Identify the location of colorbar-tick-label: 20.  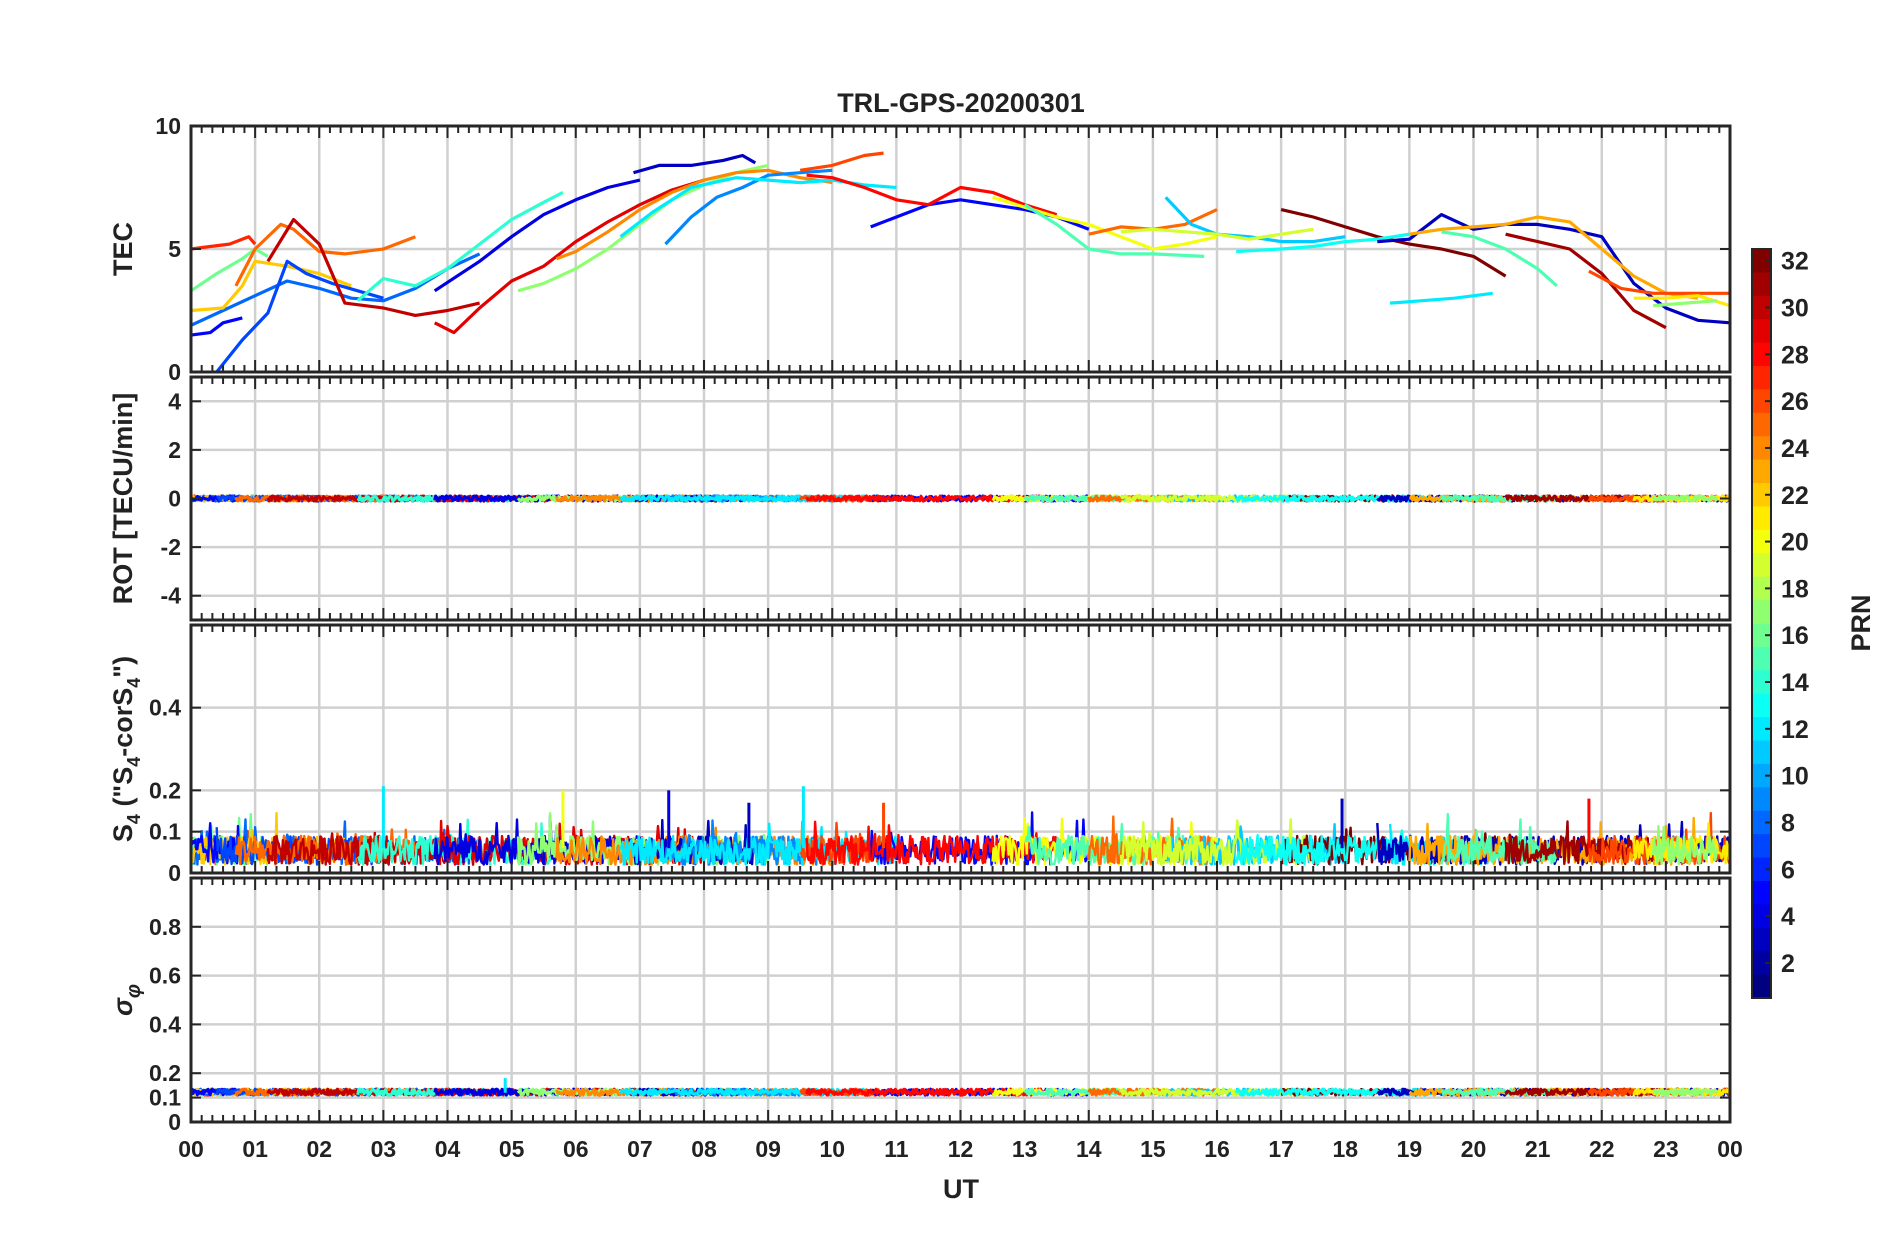
(1795, 543).